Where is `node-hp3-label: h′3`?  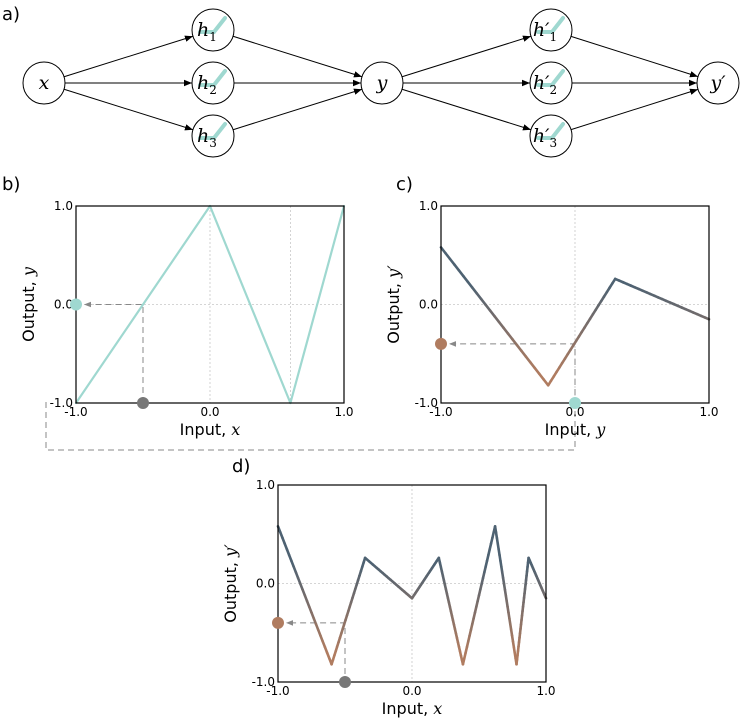 node-hp3-label: h′3 is located at coordinates (545, 137).